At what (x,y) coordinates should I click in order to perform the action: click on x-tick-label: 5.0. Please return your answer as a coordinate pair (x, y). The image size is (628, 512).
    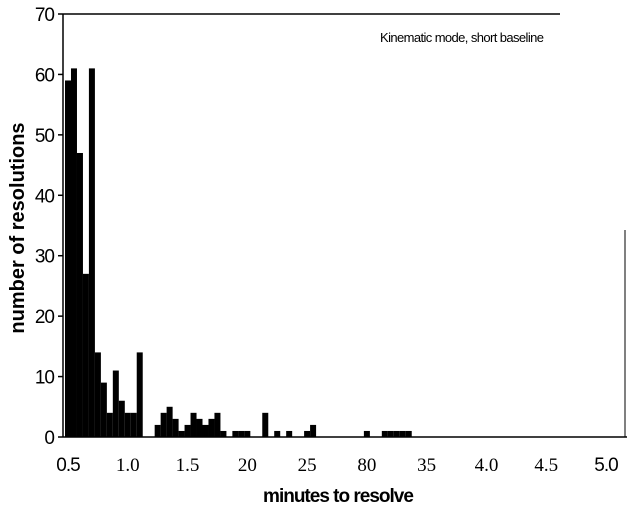
    Looking at the image, I should click on (606, 465).